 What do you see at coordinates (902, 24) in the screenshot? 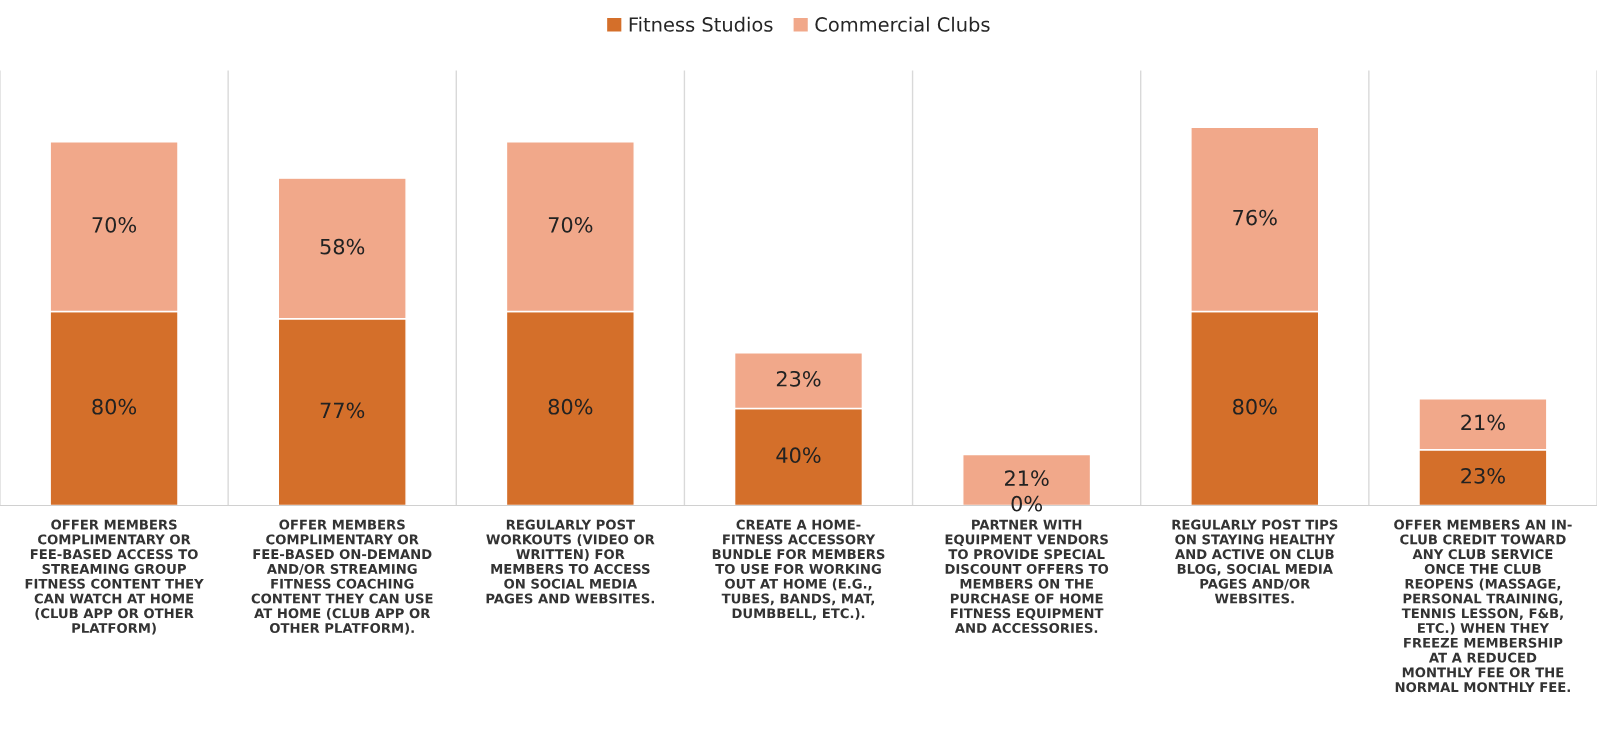
I see `legend-label: Commercial Clubs` at bounding box center [902, 24].